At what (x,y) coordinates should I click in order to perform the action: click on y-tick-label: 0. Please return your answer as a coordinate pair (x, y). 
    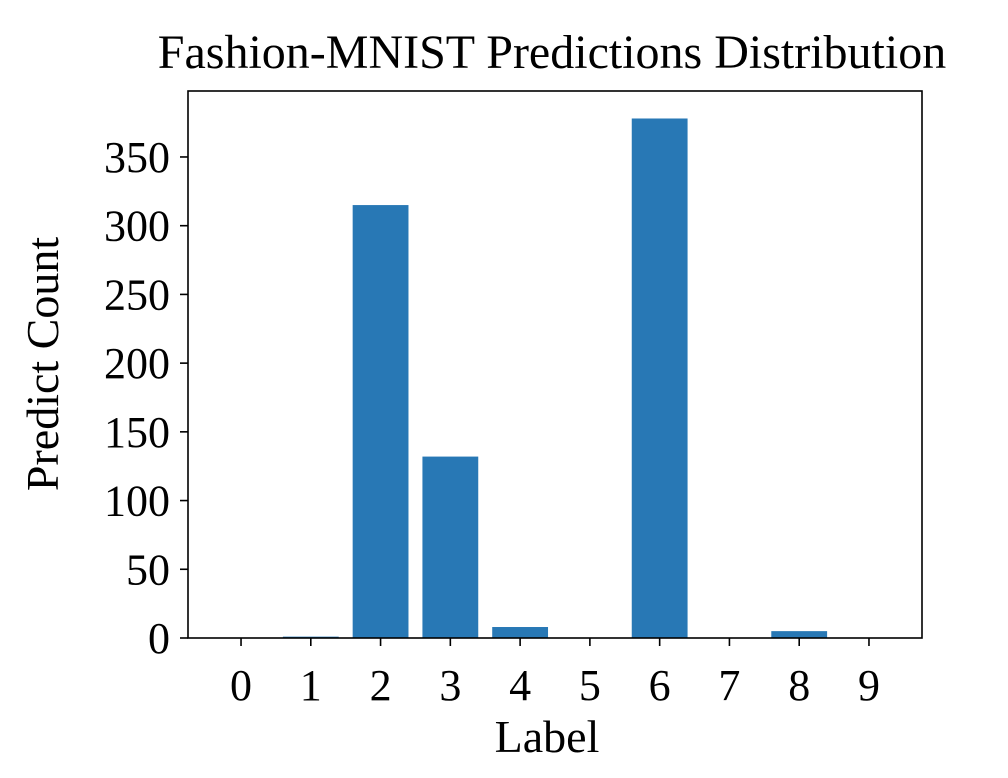
    Looking at the image, I should click on (159, 638).